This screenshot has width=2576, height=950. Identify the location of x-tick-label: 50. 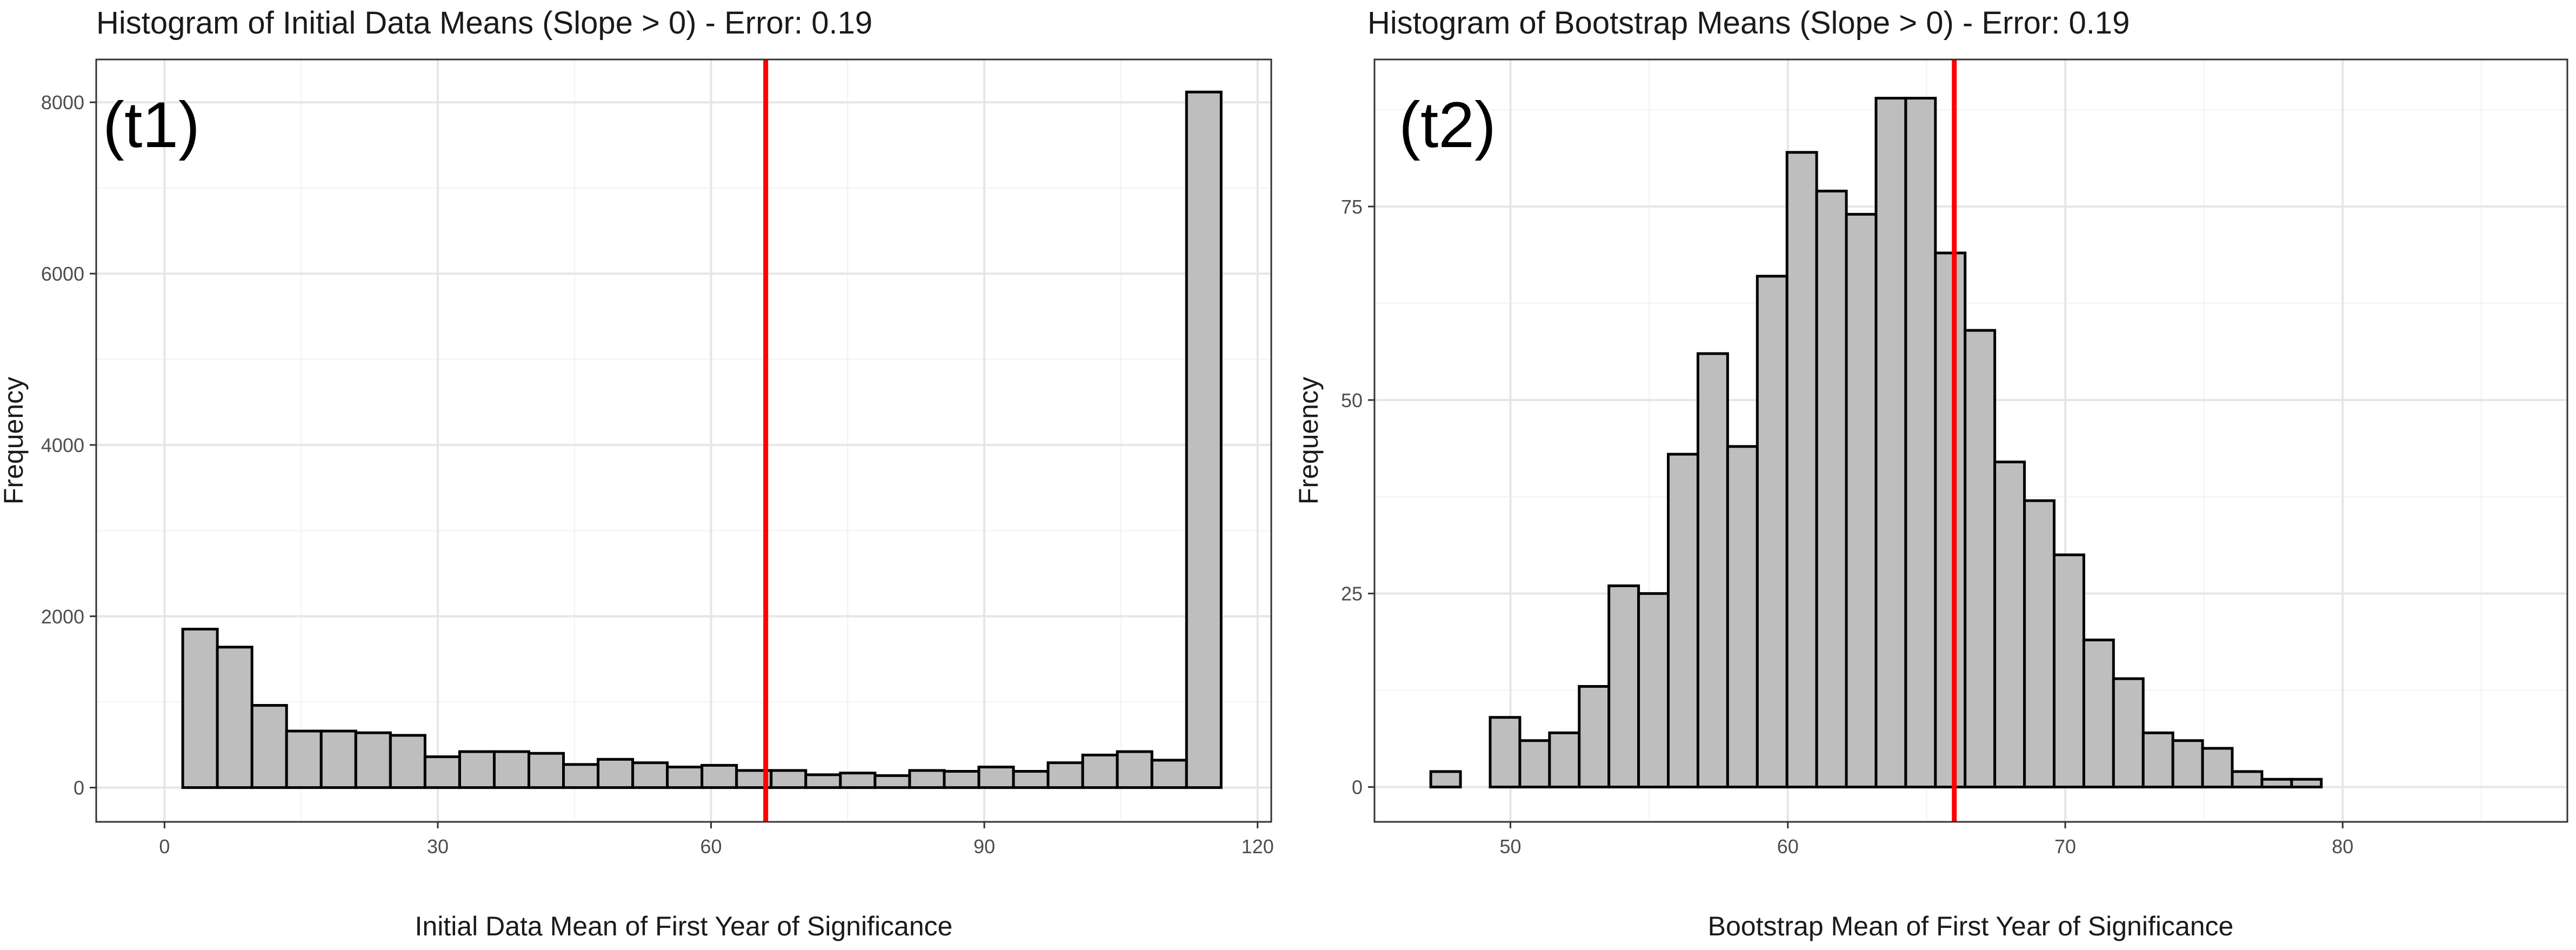
(1510, 846).